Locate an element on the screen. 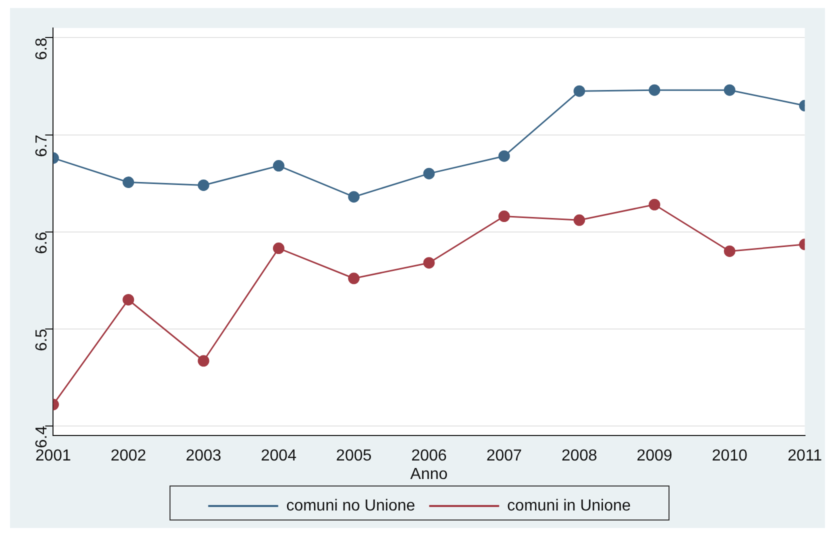  legend-label: comuni in Unione is located at coordinates (569, 505).